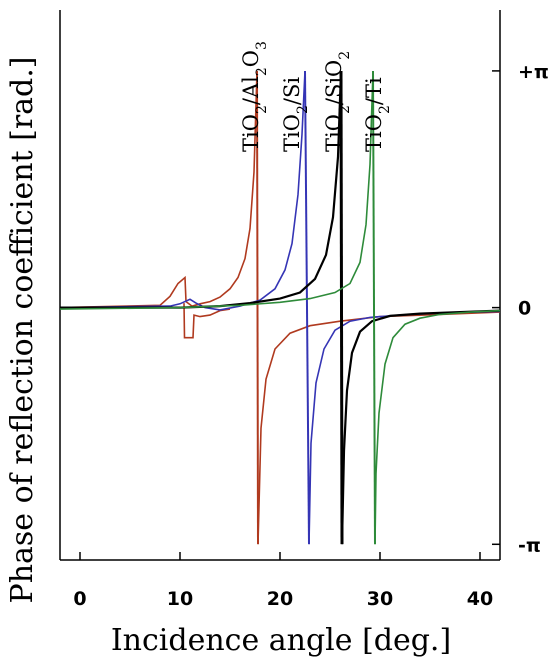 Image resolution: width=550 pixels, height=670 pixels. I want to click on y-tick-label: 0, so click(524, 309).